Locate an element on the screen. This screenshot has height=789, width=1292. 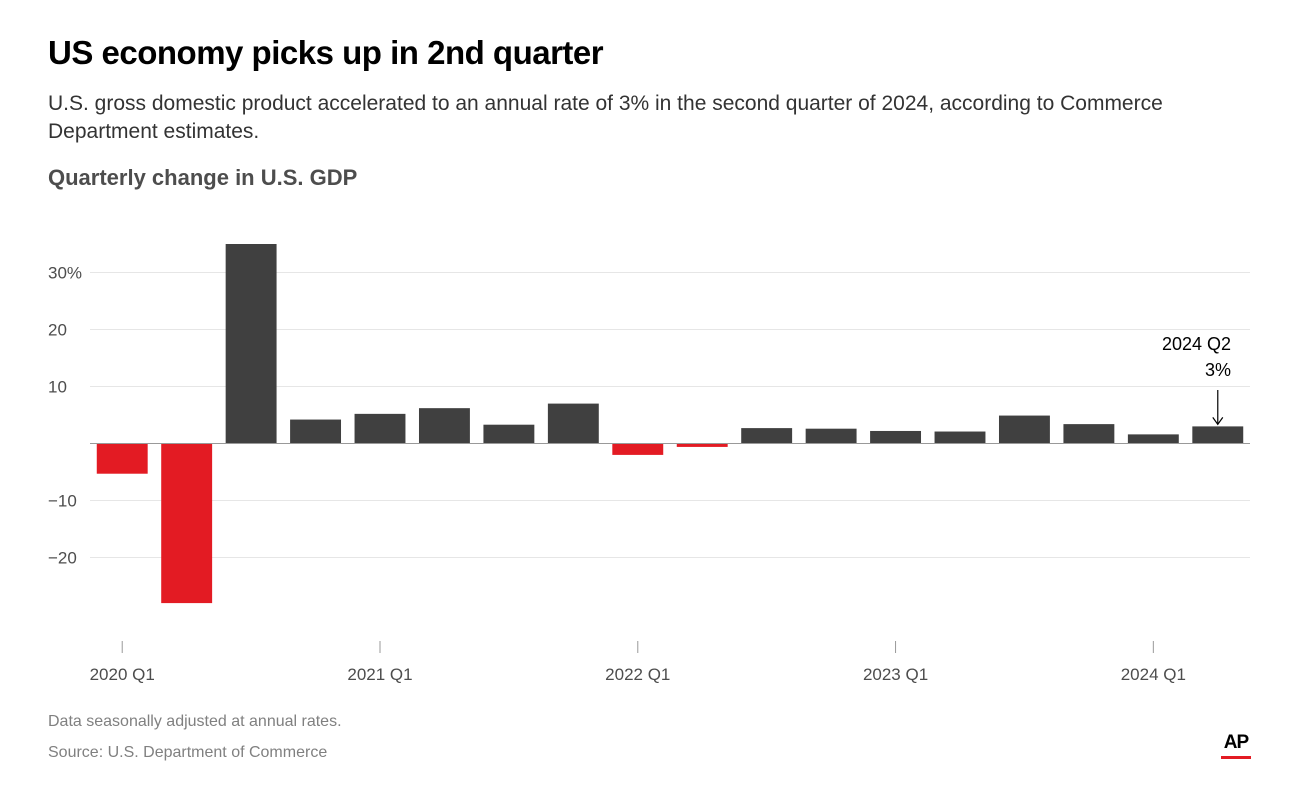
y-tick-label: 20 is located at coordinates (57, 330).